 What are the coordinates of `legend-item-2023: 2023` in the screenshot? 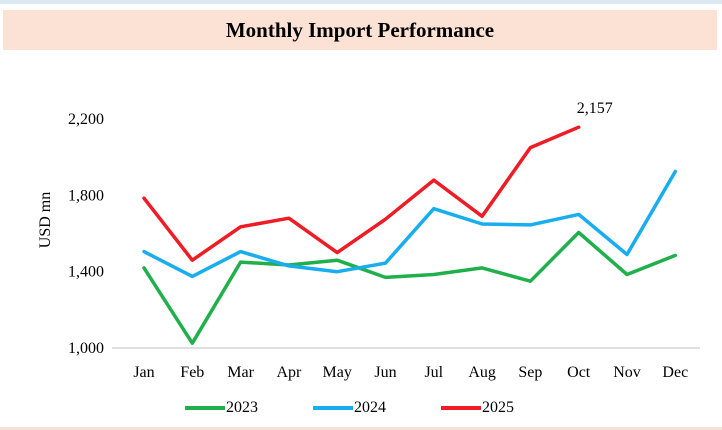 It's located at (221, 408).